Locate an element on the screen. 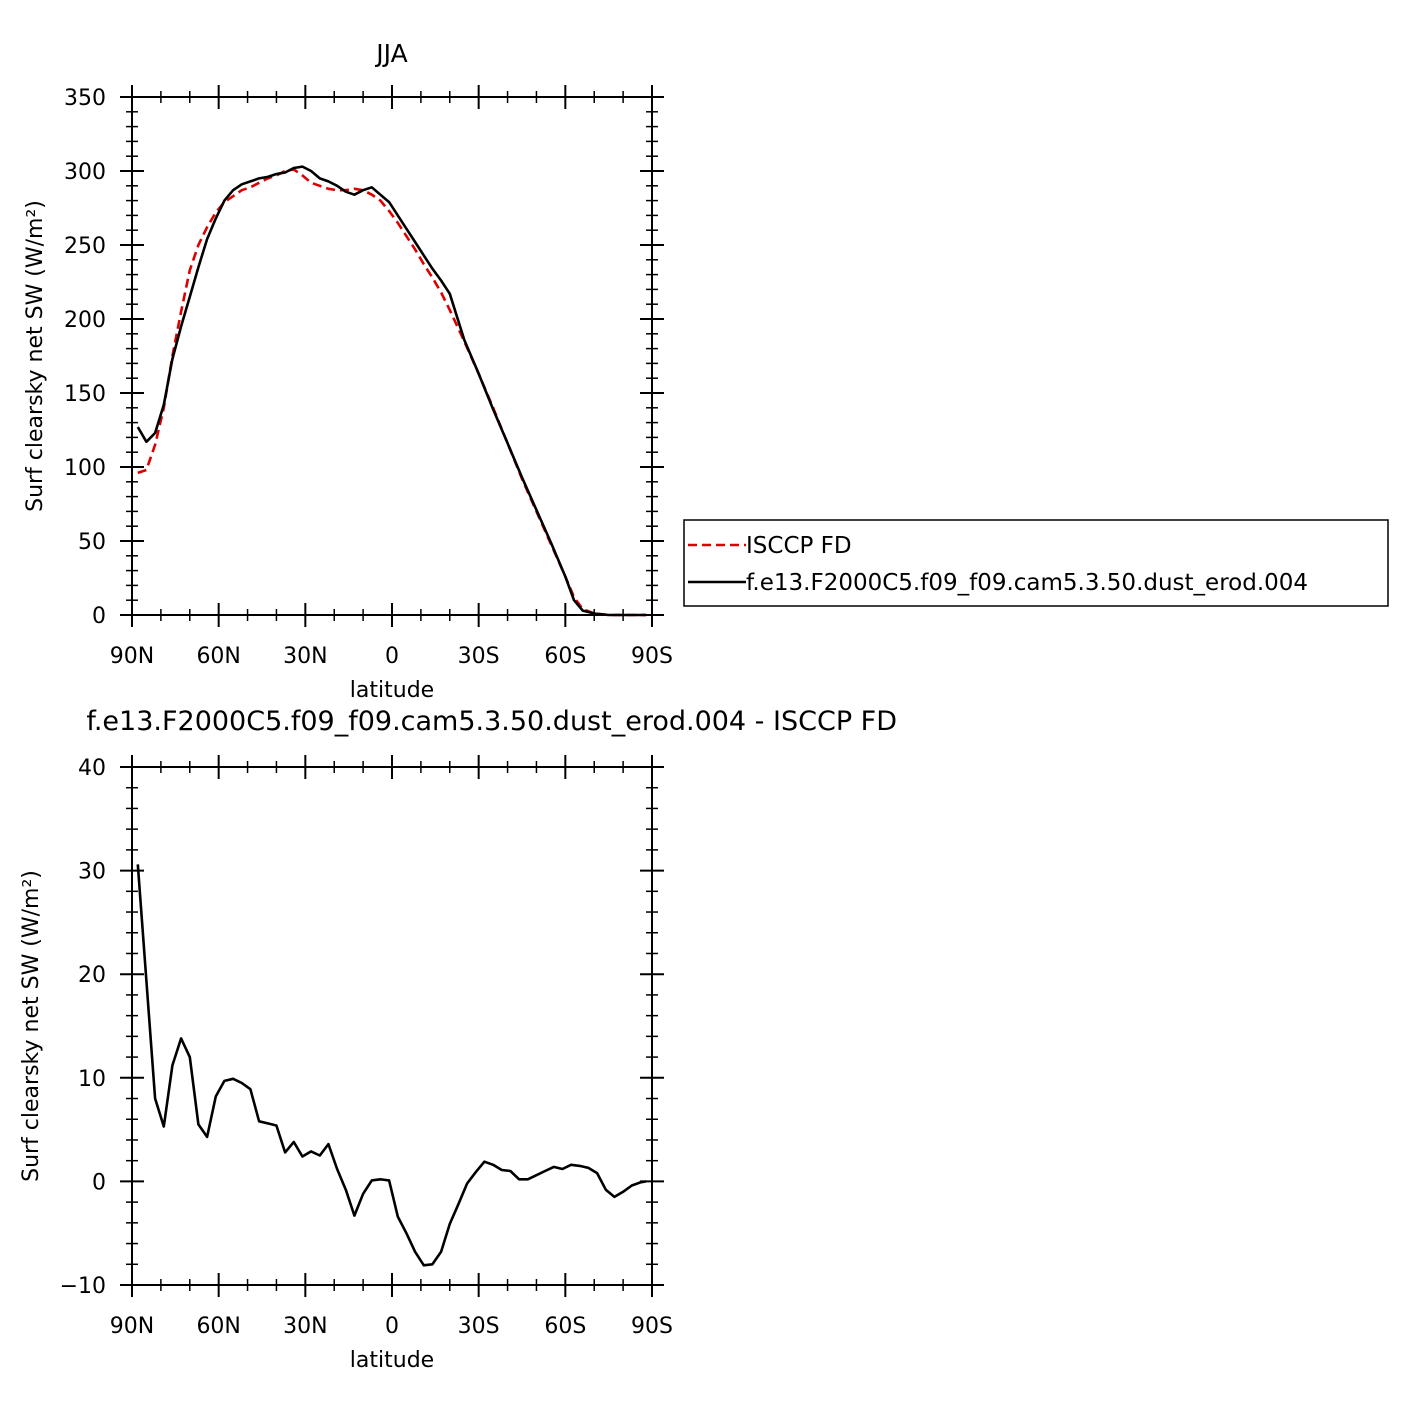  top-xtick-label: 0 is located at coordinates (392, 656).